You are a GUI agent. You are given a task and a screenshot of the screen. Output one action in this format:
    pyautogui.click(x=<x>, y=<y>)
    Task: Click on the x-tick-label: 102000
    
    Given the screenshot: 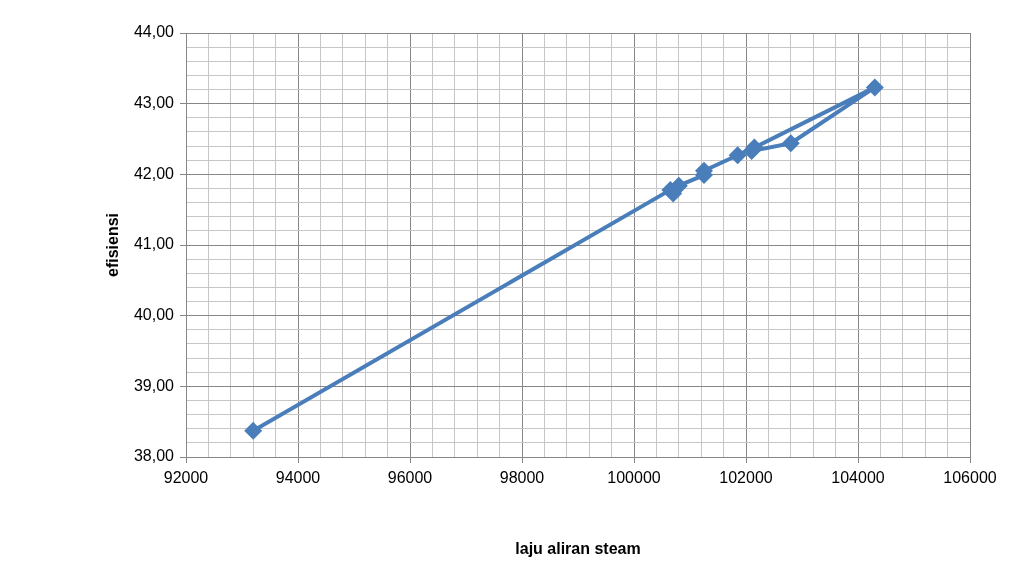 What is the action you would take?
    pyautogui.click(x=746, y=478)
    